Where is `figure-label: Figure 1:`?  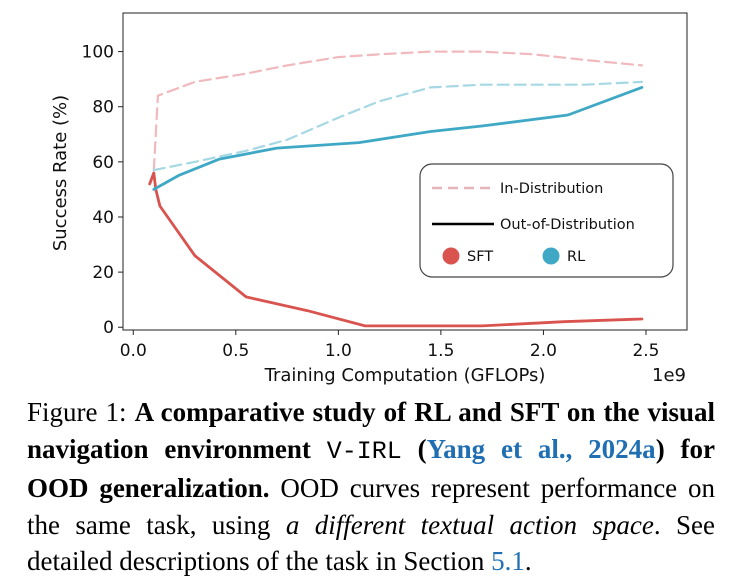 figure-label: Figure 1: is located at coordinates (77, 412).